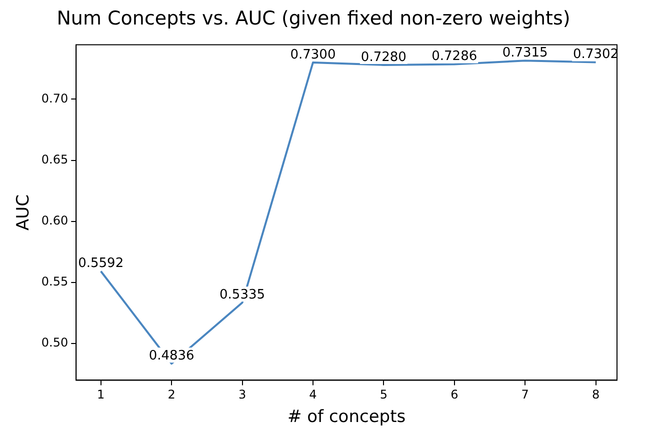 The height and width of the screenshot is (430, 647). Describe the element at coordinates (171, 356) in the screenshot. I see `data-label: 0.4836` at that location.